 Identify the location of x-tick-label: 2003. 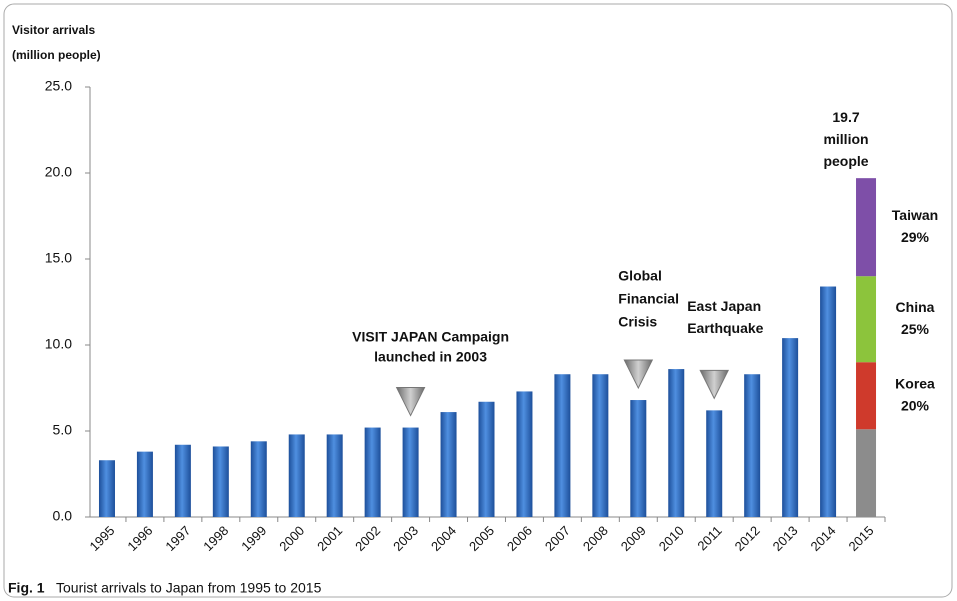
(405, 538).